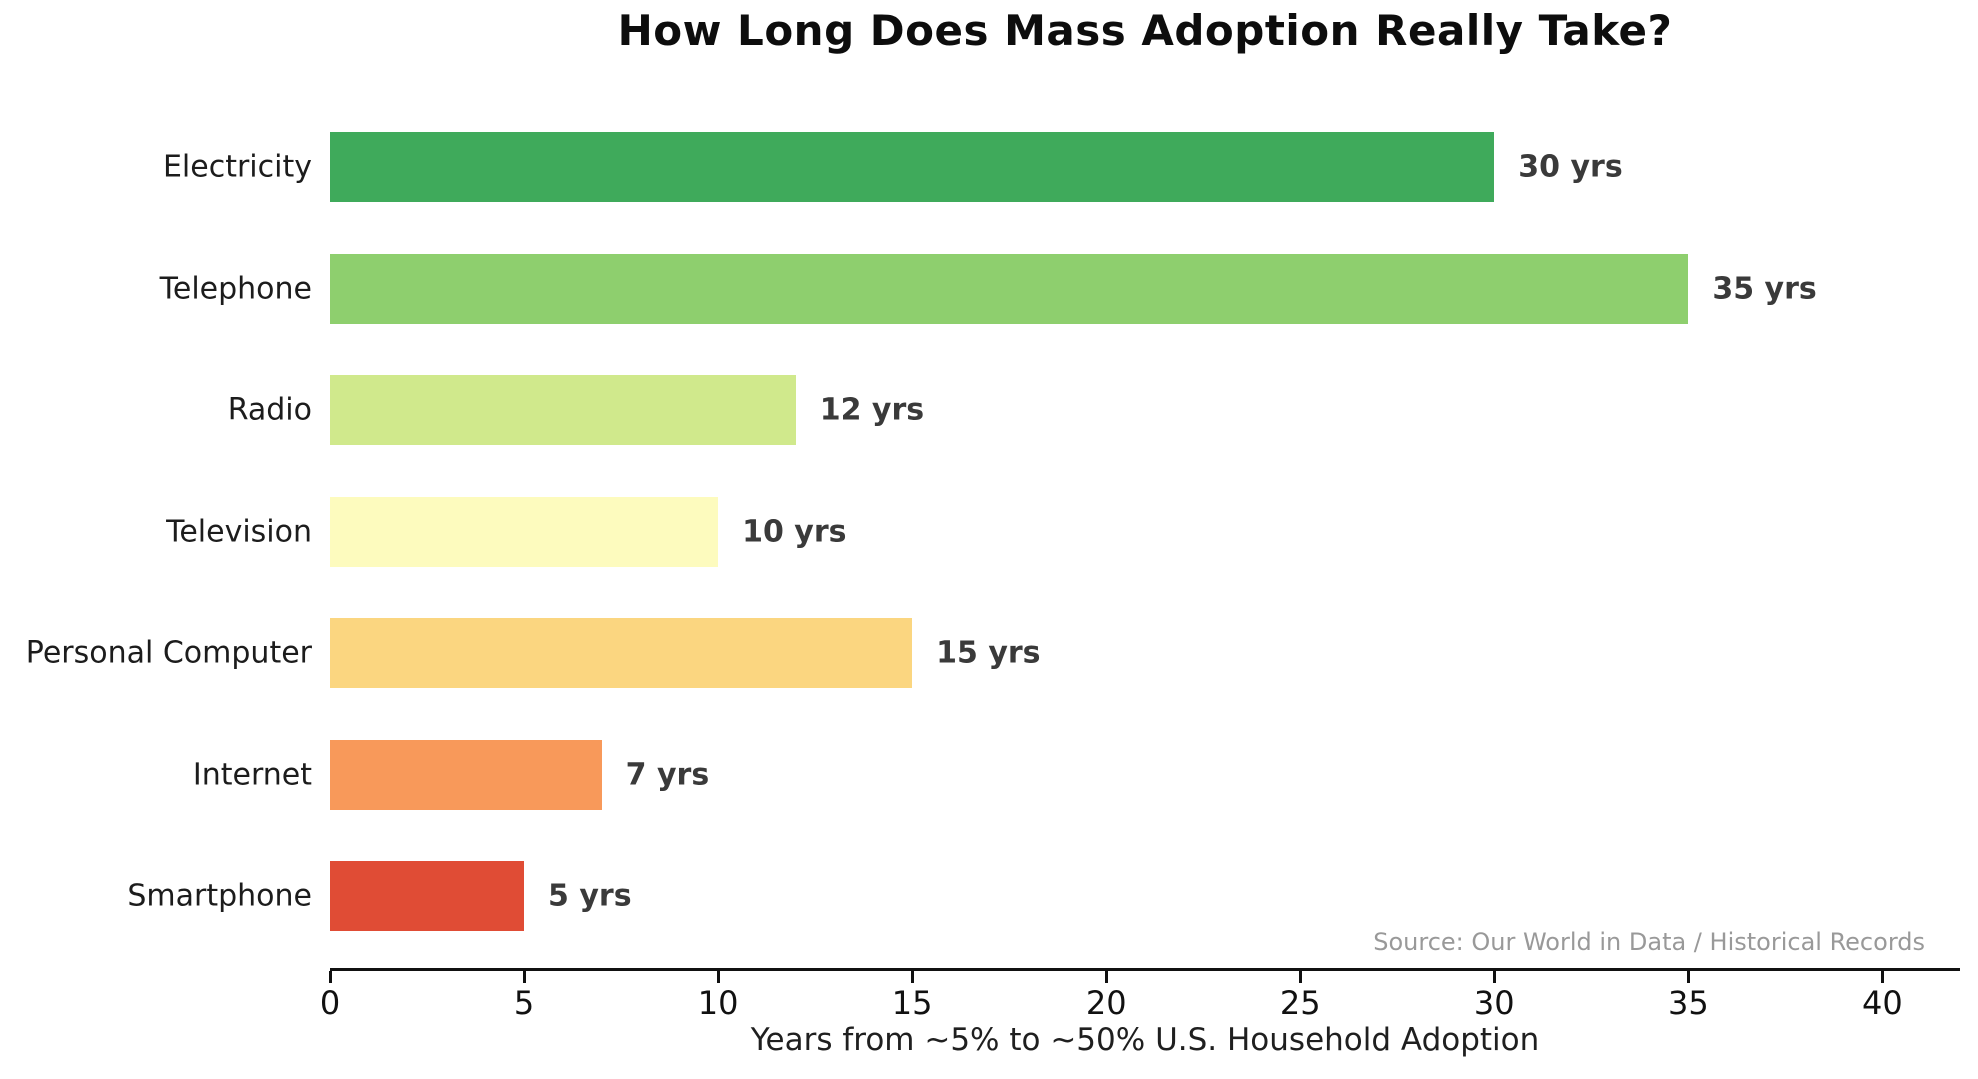 The height and width of the screenshot is (1079, 1978). Describe the element at coordinates (1570, 167) in the screenshot. I see `value-label: 30 yrs` at that location.